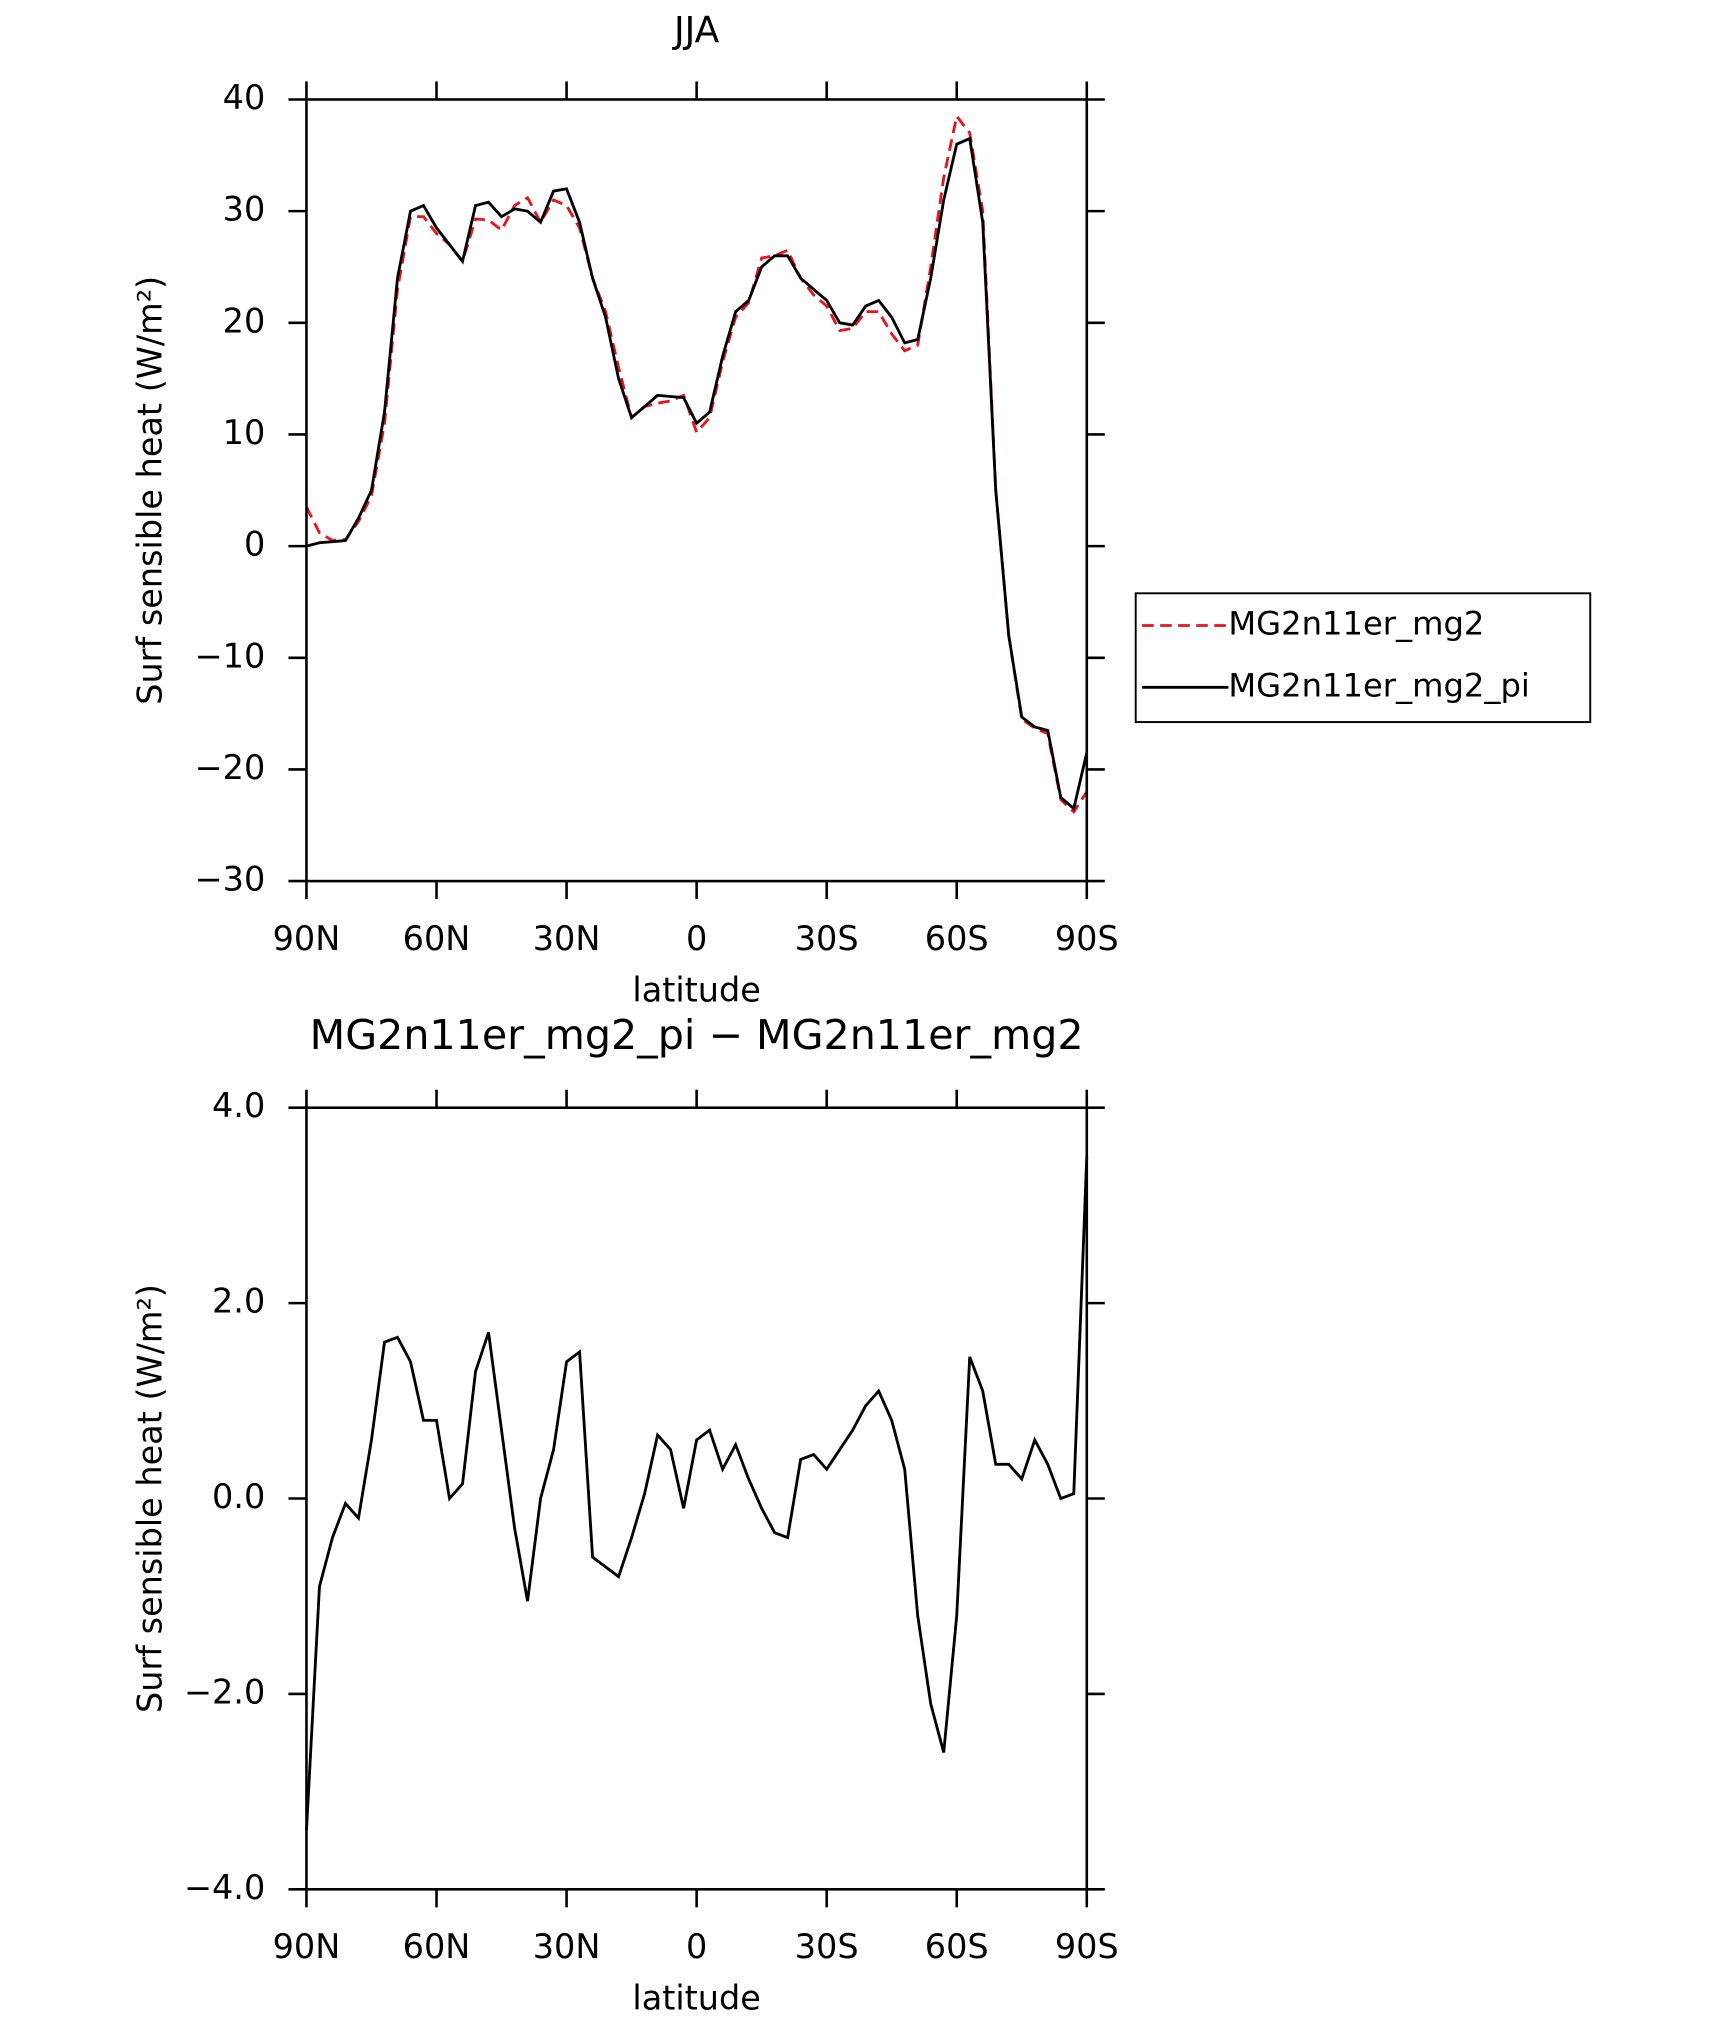 The image size is (1710, 2021). Describe the element at coordinates (1378, 685) in the screenshot. I see `legend-label: MG2n11er_mg2_pi` at that location.